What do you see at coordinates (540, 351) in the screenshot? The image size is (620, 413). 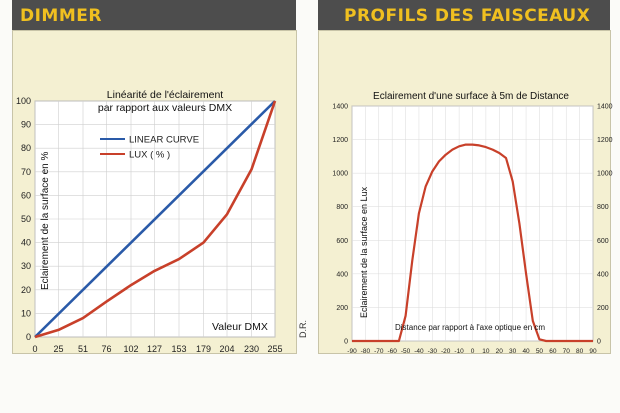 I see `x-tick-label: 50` at bounding box center [540, 351].